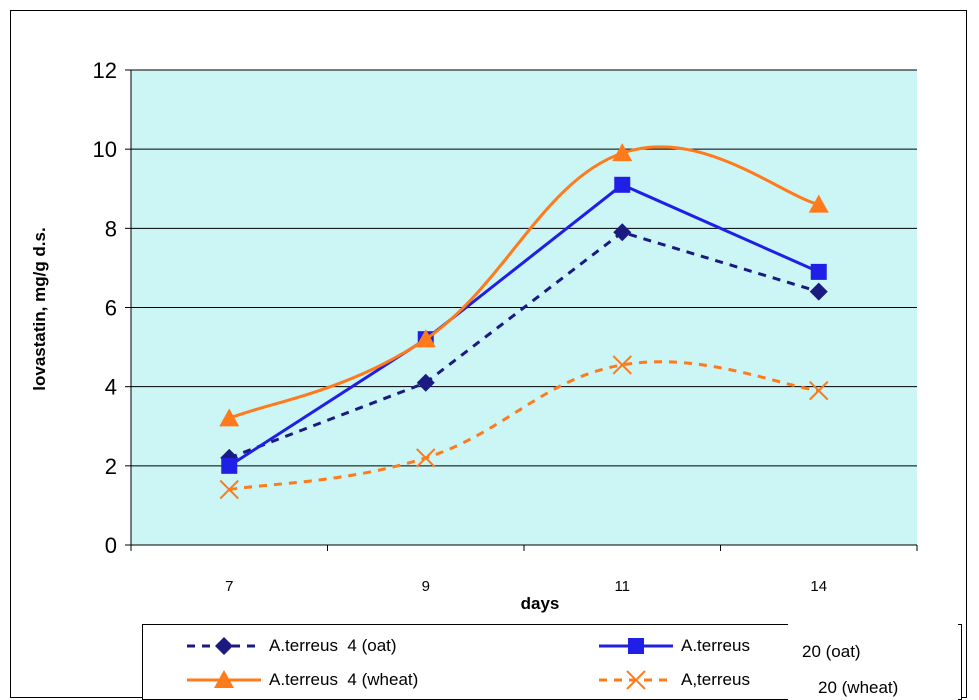 The width and height of the screenshot is (979, 700). What do you see at coordinates (873, 655) in the screenshot?
I see `legend-overlay: 20 (oat) 20 (wheat)` at bounding box center [873, 655].